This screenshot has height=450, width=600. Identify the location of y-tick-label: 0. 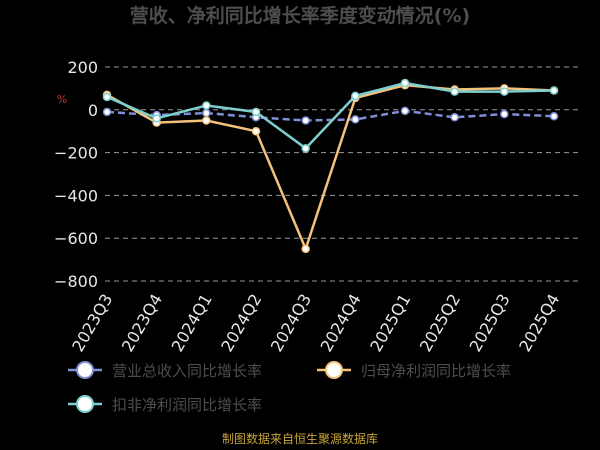
(93, 110).